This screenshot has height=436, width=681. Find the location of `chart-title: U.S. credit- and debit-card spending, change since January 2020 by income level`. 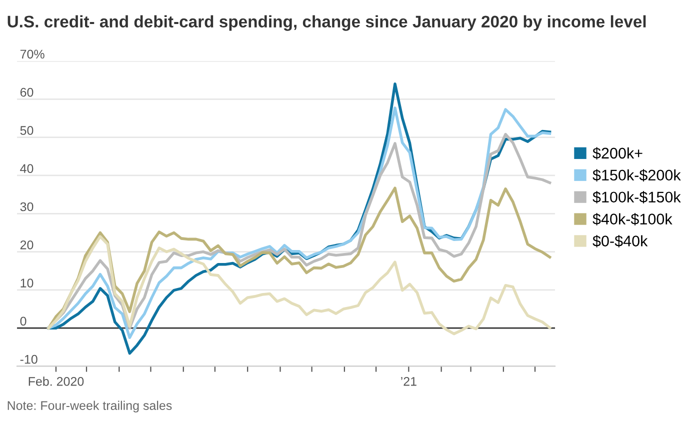

chart-title: U.S. credit- and debit-card spending, change since January 2020 by income level is located at coordinates (327, 23).